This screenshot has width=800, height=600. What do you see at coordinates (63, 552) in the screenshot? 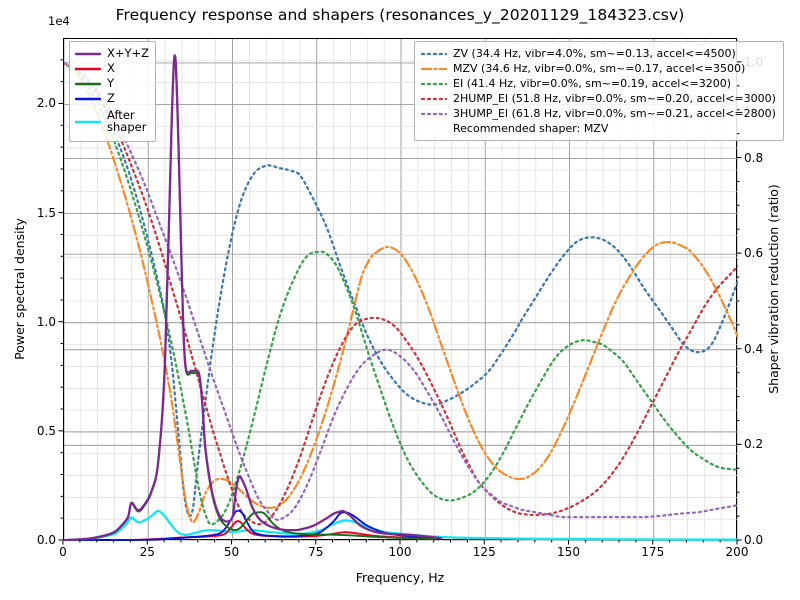
I see `x-tick-label: 0` at bounding box center [63, 552].